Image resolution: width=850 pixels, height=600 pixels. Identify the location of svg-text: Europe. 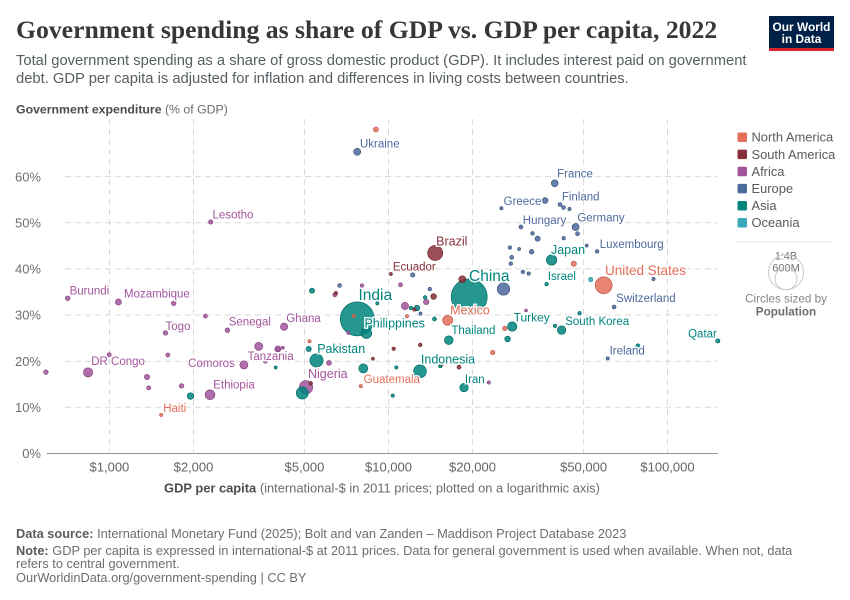
(773, 188).